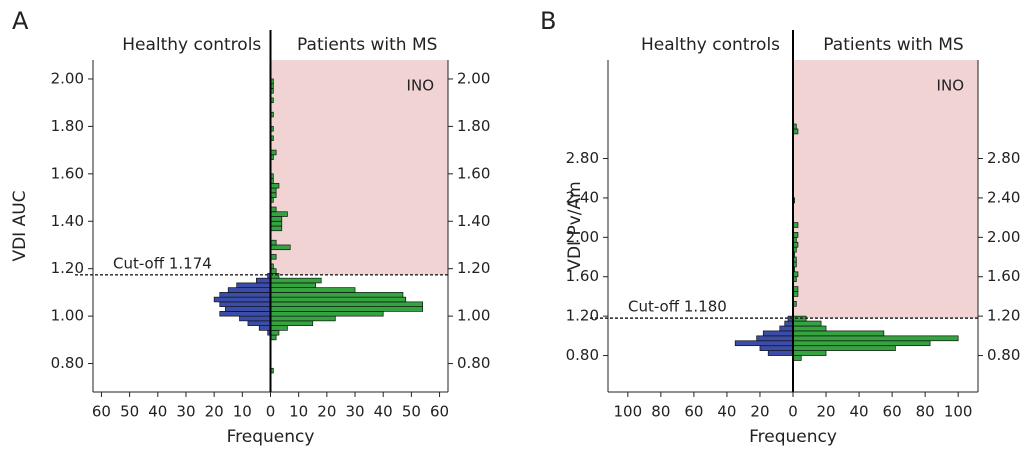 The image size is (1028, 449). What do you see at coordinates (677, 307) in the screenshot?
I see `cutoff-label: Cut-off 1.180` at bounding box center [677, 307].